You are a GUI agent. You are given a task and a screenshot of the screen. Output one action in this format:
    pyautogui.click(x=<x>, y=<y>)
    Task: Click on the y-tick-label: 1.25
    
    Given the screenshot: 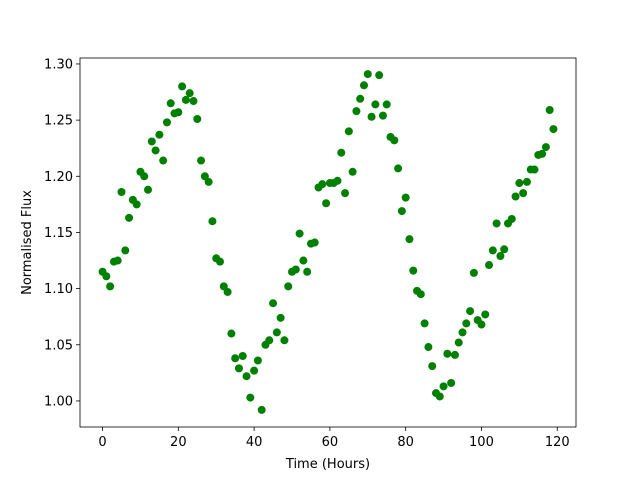 What is the action you would take?
    pyautogui.click(x=58, y=121)
    